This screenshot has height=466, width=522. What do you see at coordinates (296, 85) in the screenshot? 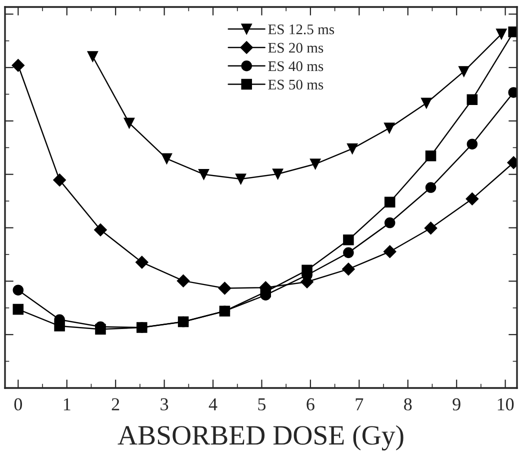
I see `legend-label: ES 50 ms` at bounding box center [296, 85].